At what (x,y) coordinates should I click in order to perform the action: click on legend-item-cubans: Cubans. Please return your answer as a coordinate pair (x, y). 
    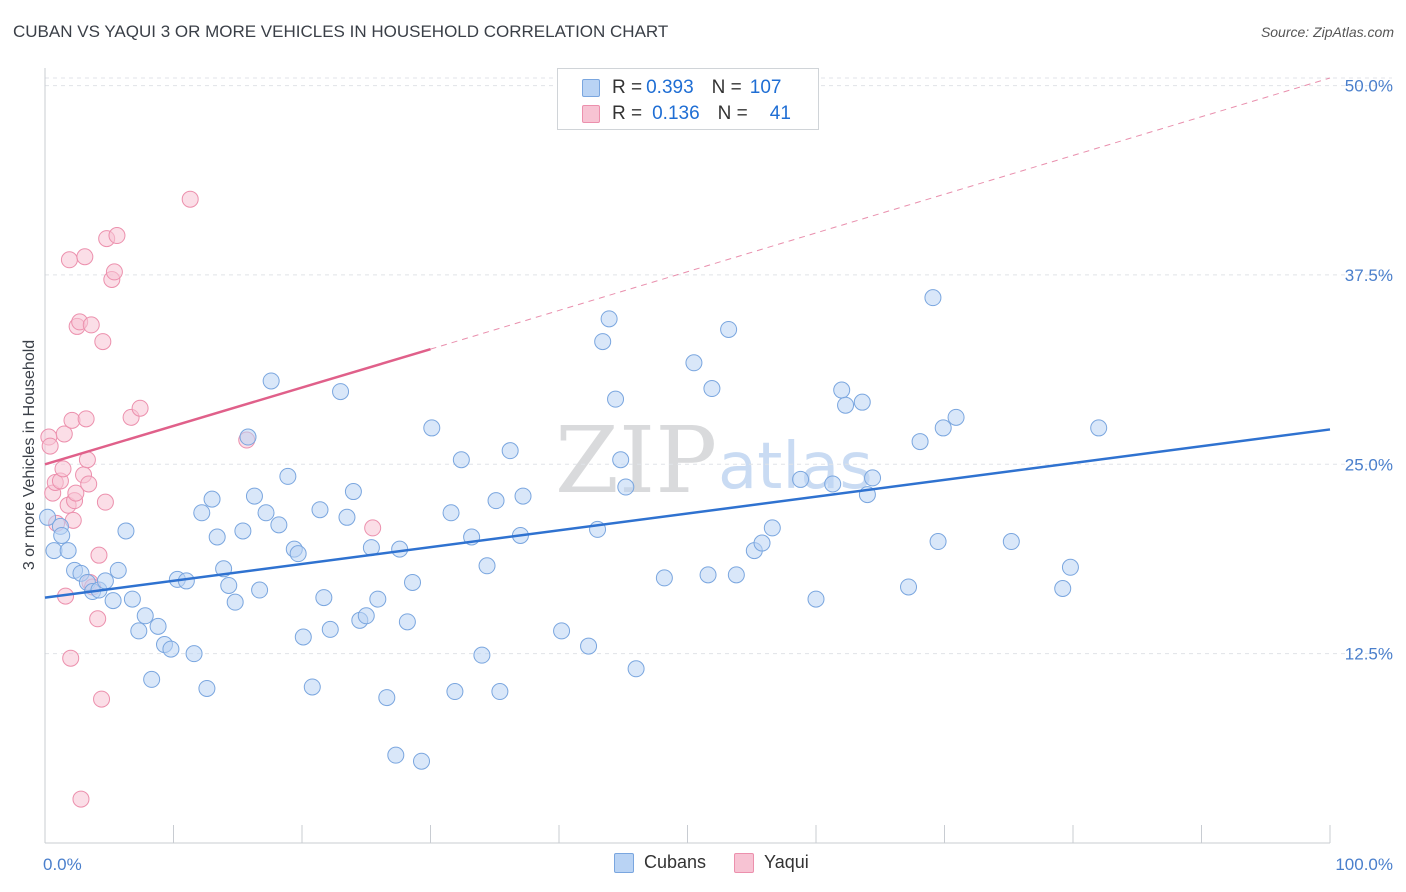
    Looking at the image, I should click on (660, 862).